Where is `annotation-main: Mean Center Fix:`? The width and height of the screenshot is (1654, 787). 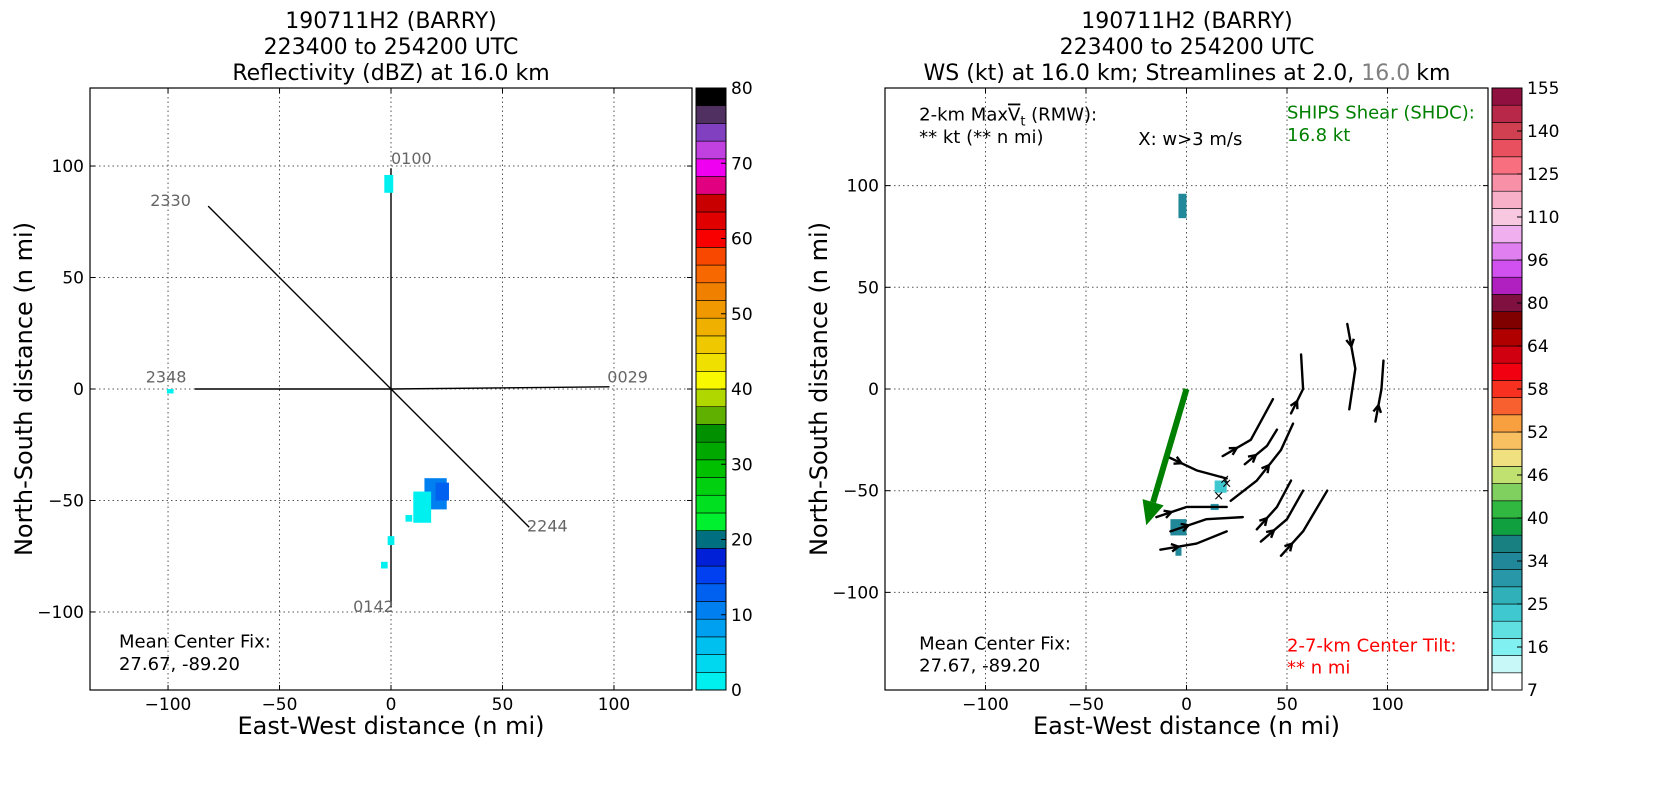 annotation-main: Mean Center Fix: is located at coordinates (195, 642).